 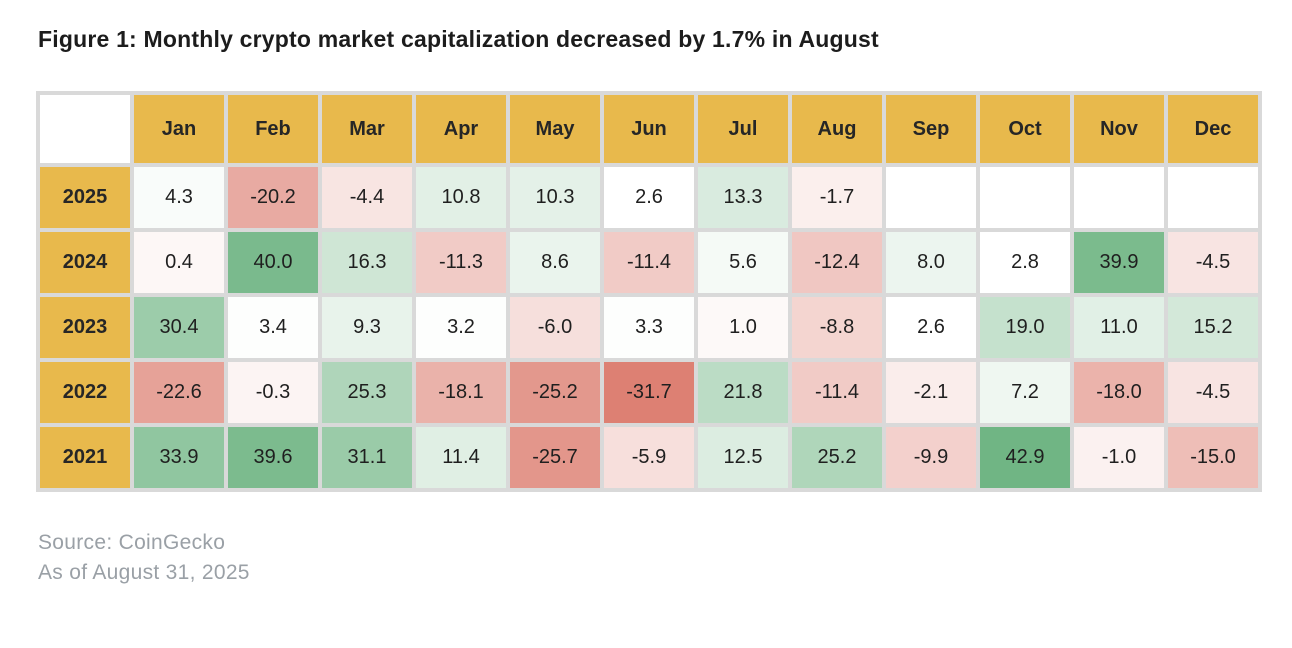 What do you see at coordinates (179, 457) in the screenshot?
I see `heatmap-cell-2021-jan: 33.9` at bounding box center [179, 457].